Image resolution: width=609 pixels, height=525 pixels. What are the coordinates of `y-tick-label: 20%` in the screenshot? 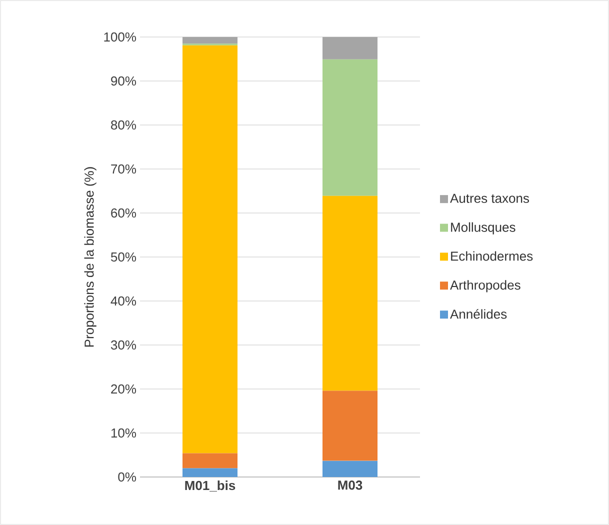 It's located at (123, 389).